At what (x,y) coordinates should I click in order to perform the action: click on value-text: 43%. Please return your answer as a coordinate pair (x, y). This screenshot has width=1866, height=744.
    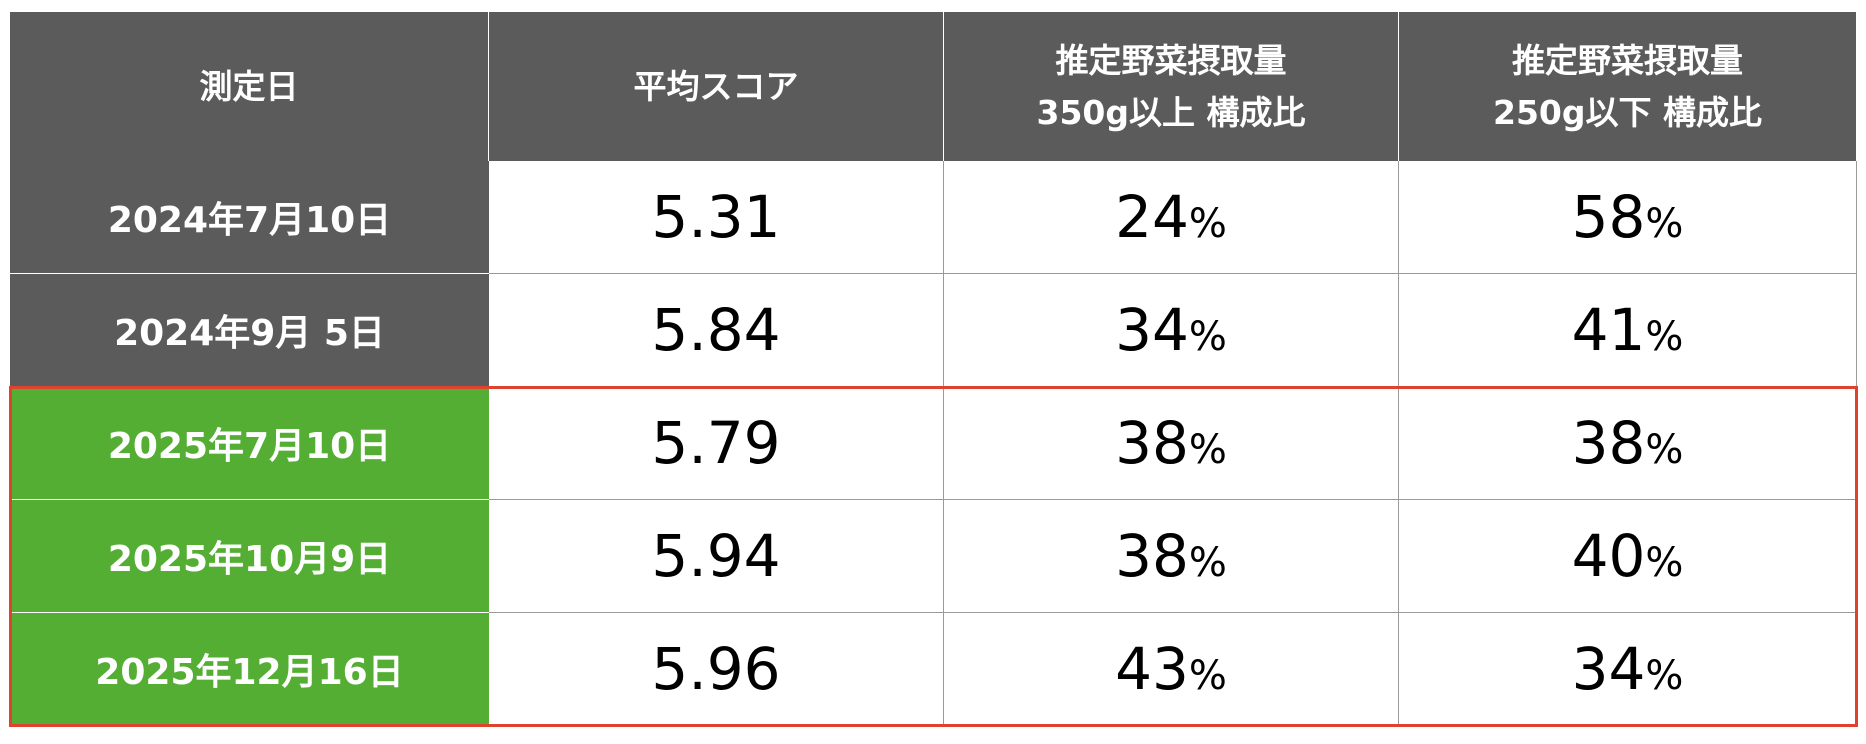
    Looking at the image, I should click on (1171, 669).